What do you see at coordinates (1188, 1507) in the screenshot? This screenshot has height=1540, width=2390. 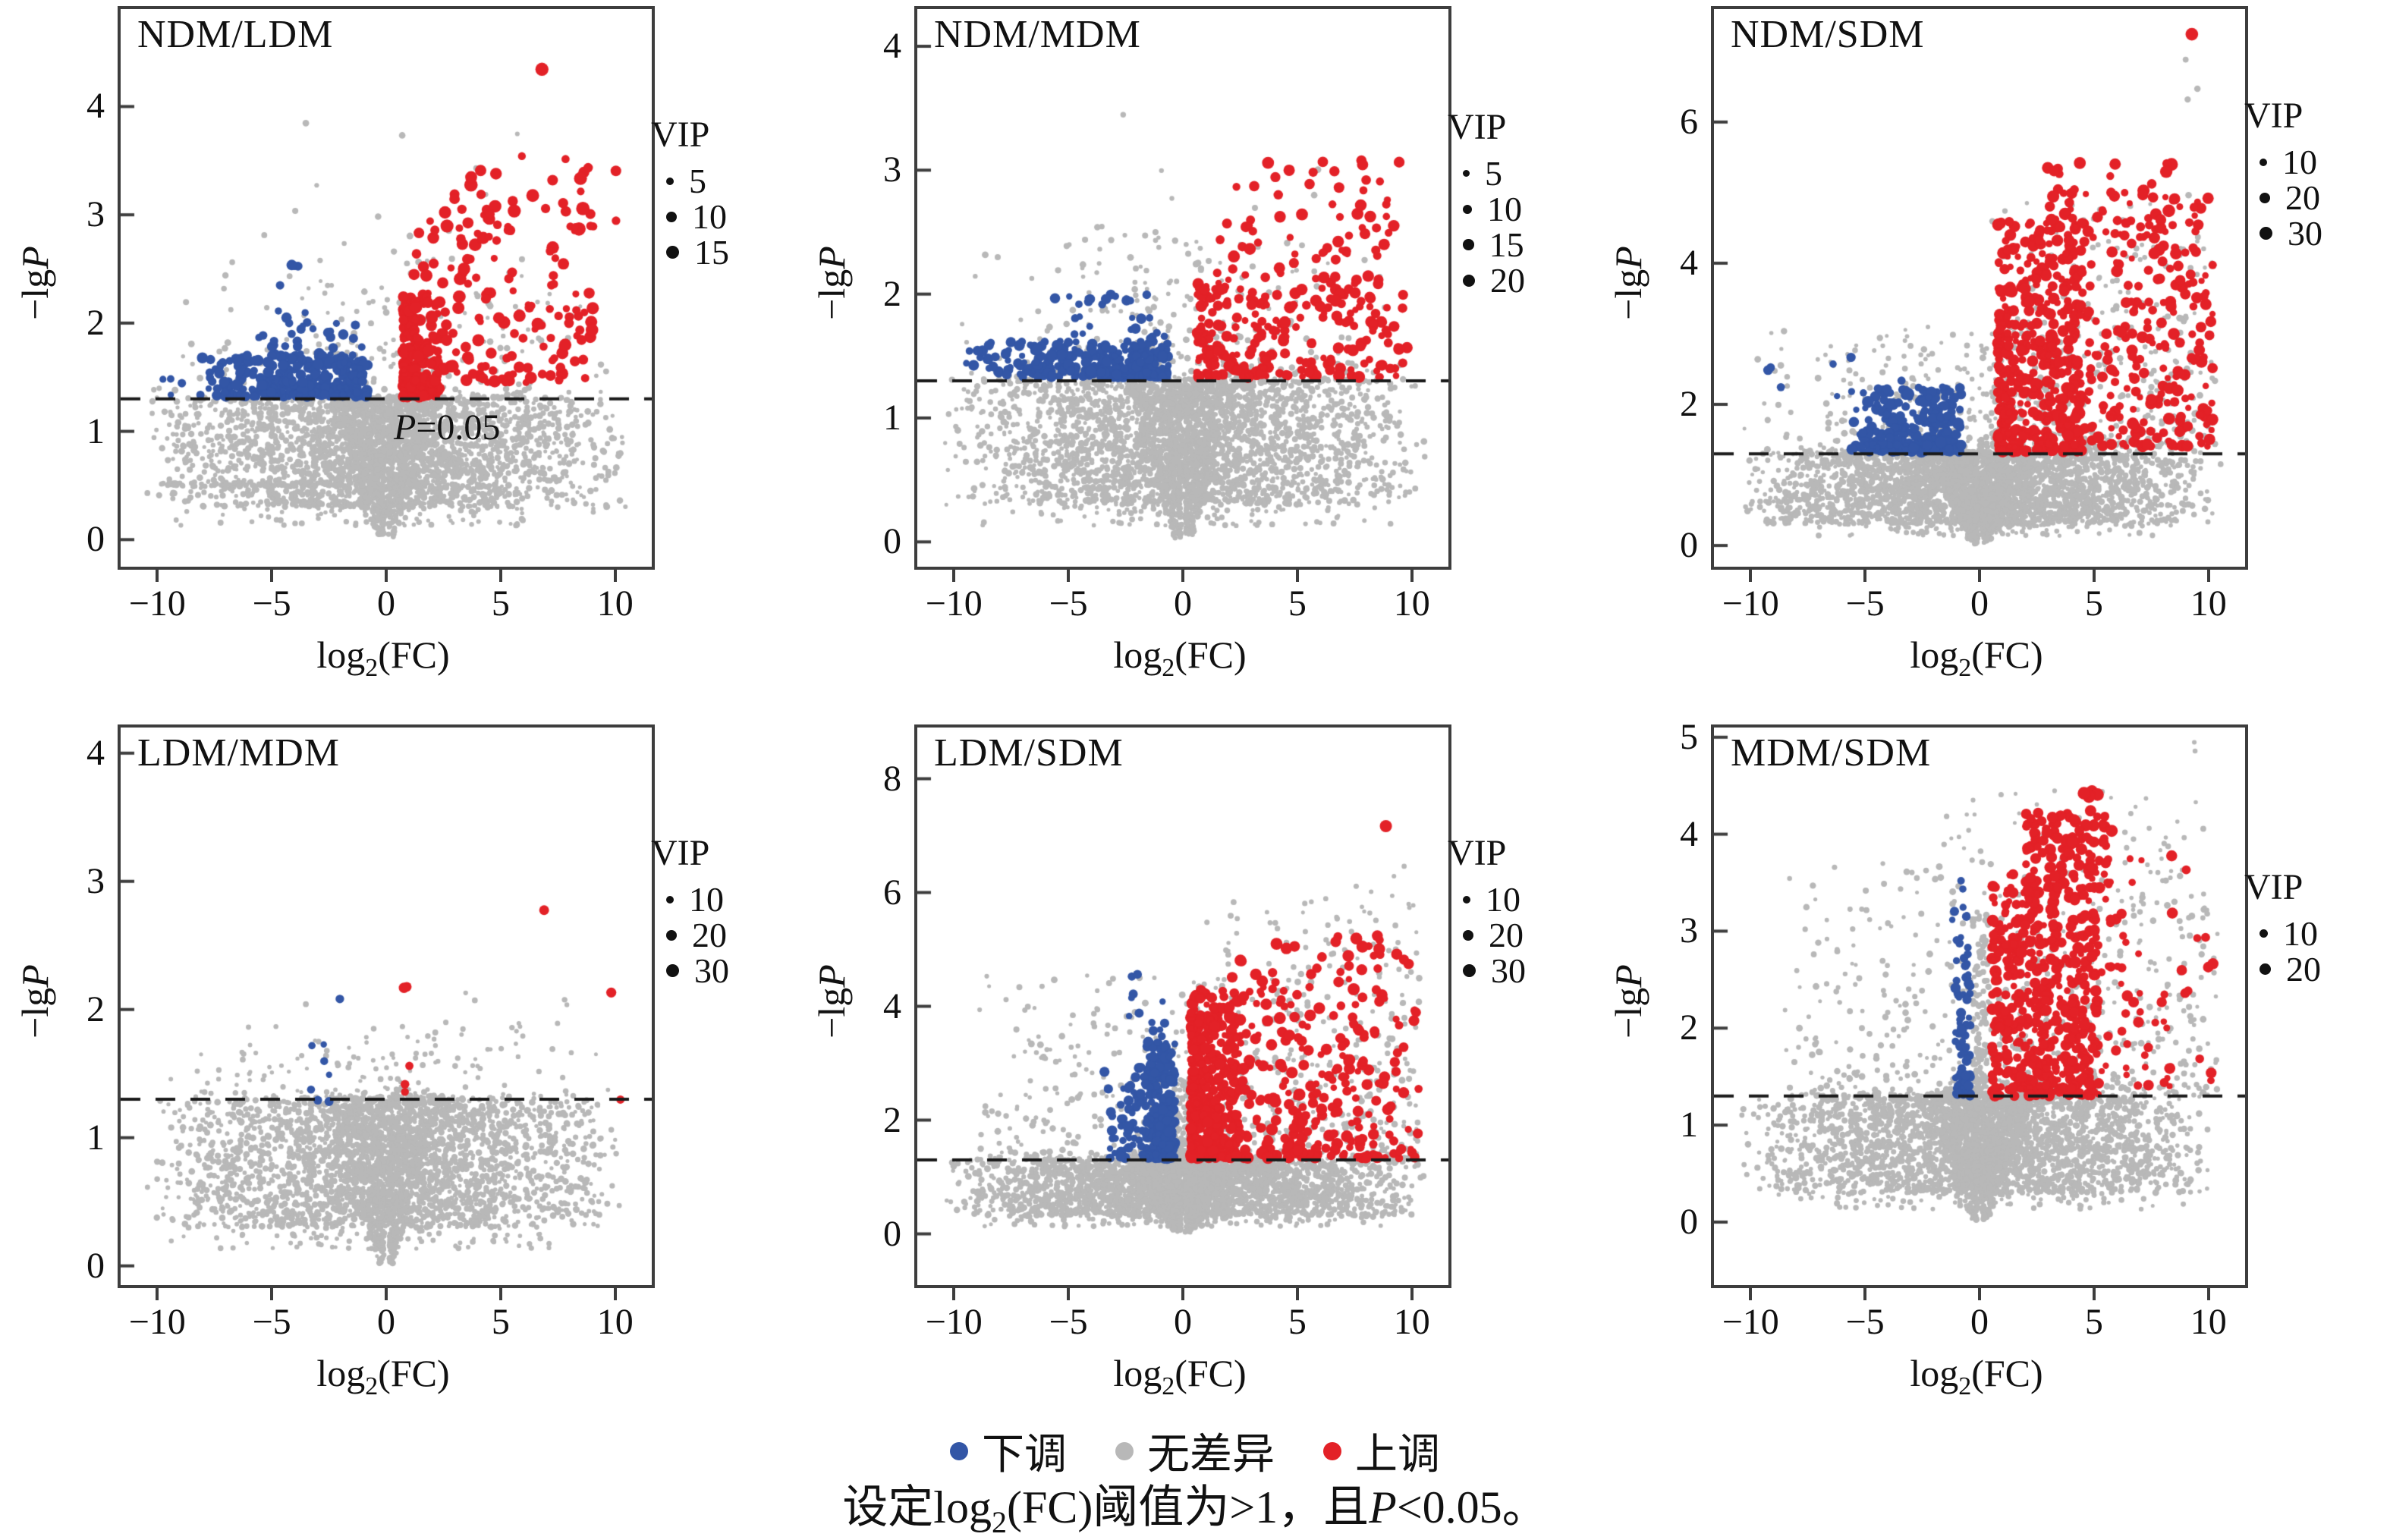 I see `caption-text-2: (FC)阈值为>1，且` at bounding box center [1188, 1507].